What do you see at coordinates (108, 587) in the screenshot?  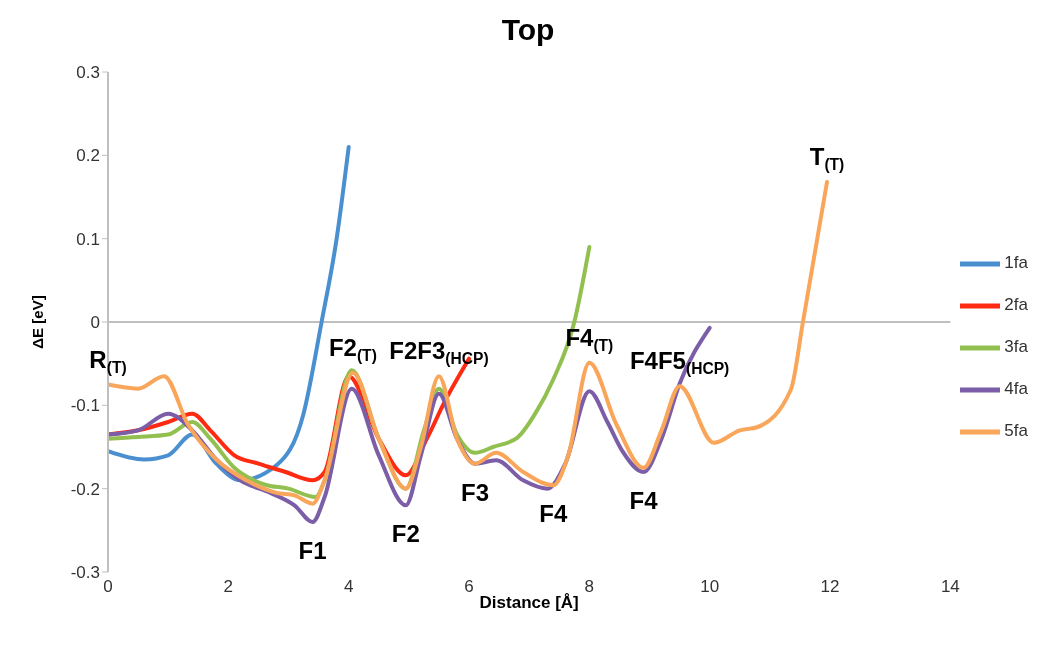 I see `x-tick-label: 0` at bounding box center [108, 587].